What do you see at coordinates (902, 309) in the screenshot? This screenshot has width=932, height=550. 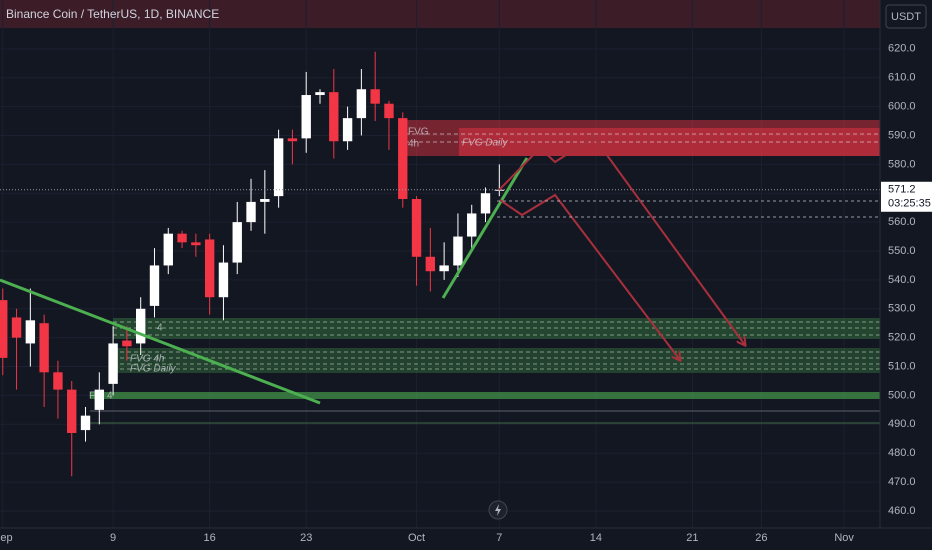 I see `y-tick-label: 530.0` at bounding box center [902, 309].